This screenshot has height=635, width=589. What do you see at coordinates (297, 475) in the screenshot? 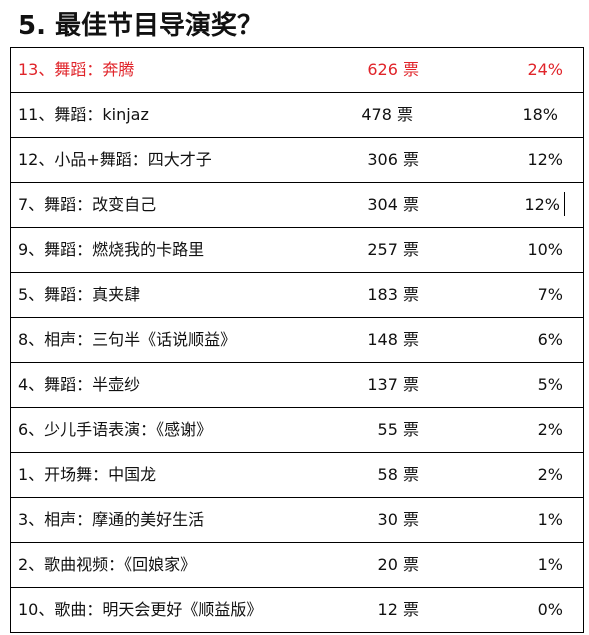
I see `table-row: 1、开场舞：中国龙 58 票 2%` at bounding box center [297, 475].